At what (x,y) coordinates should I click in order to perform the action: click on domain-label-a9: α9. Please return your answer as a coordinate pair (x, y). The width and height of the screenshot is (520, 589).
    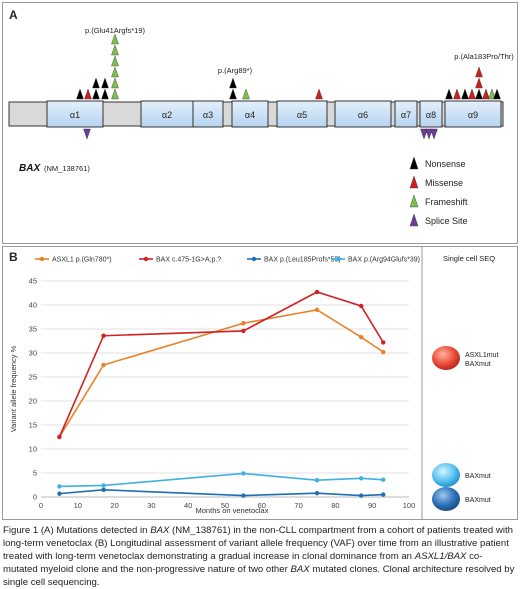
    Looking at the image, I should click on (473, 115).